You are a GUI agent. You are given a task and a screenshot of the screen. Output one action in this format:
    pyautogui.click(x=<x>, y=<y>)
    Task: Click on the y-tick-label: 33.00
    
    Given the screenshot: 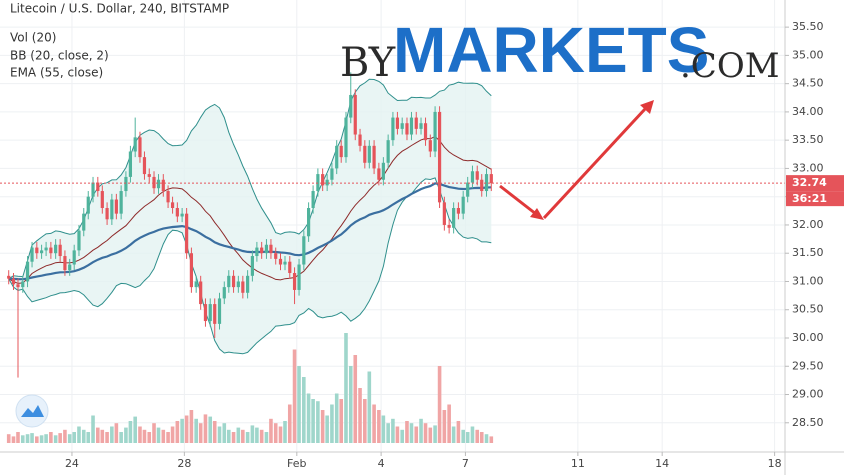 What is the action you would take?
    pyautogui.click(x=808, y=167)
    